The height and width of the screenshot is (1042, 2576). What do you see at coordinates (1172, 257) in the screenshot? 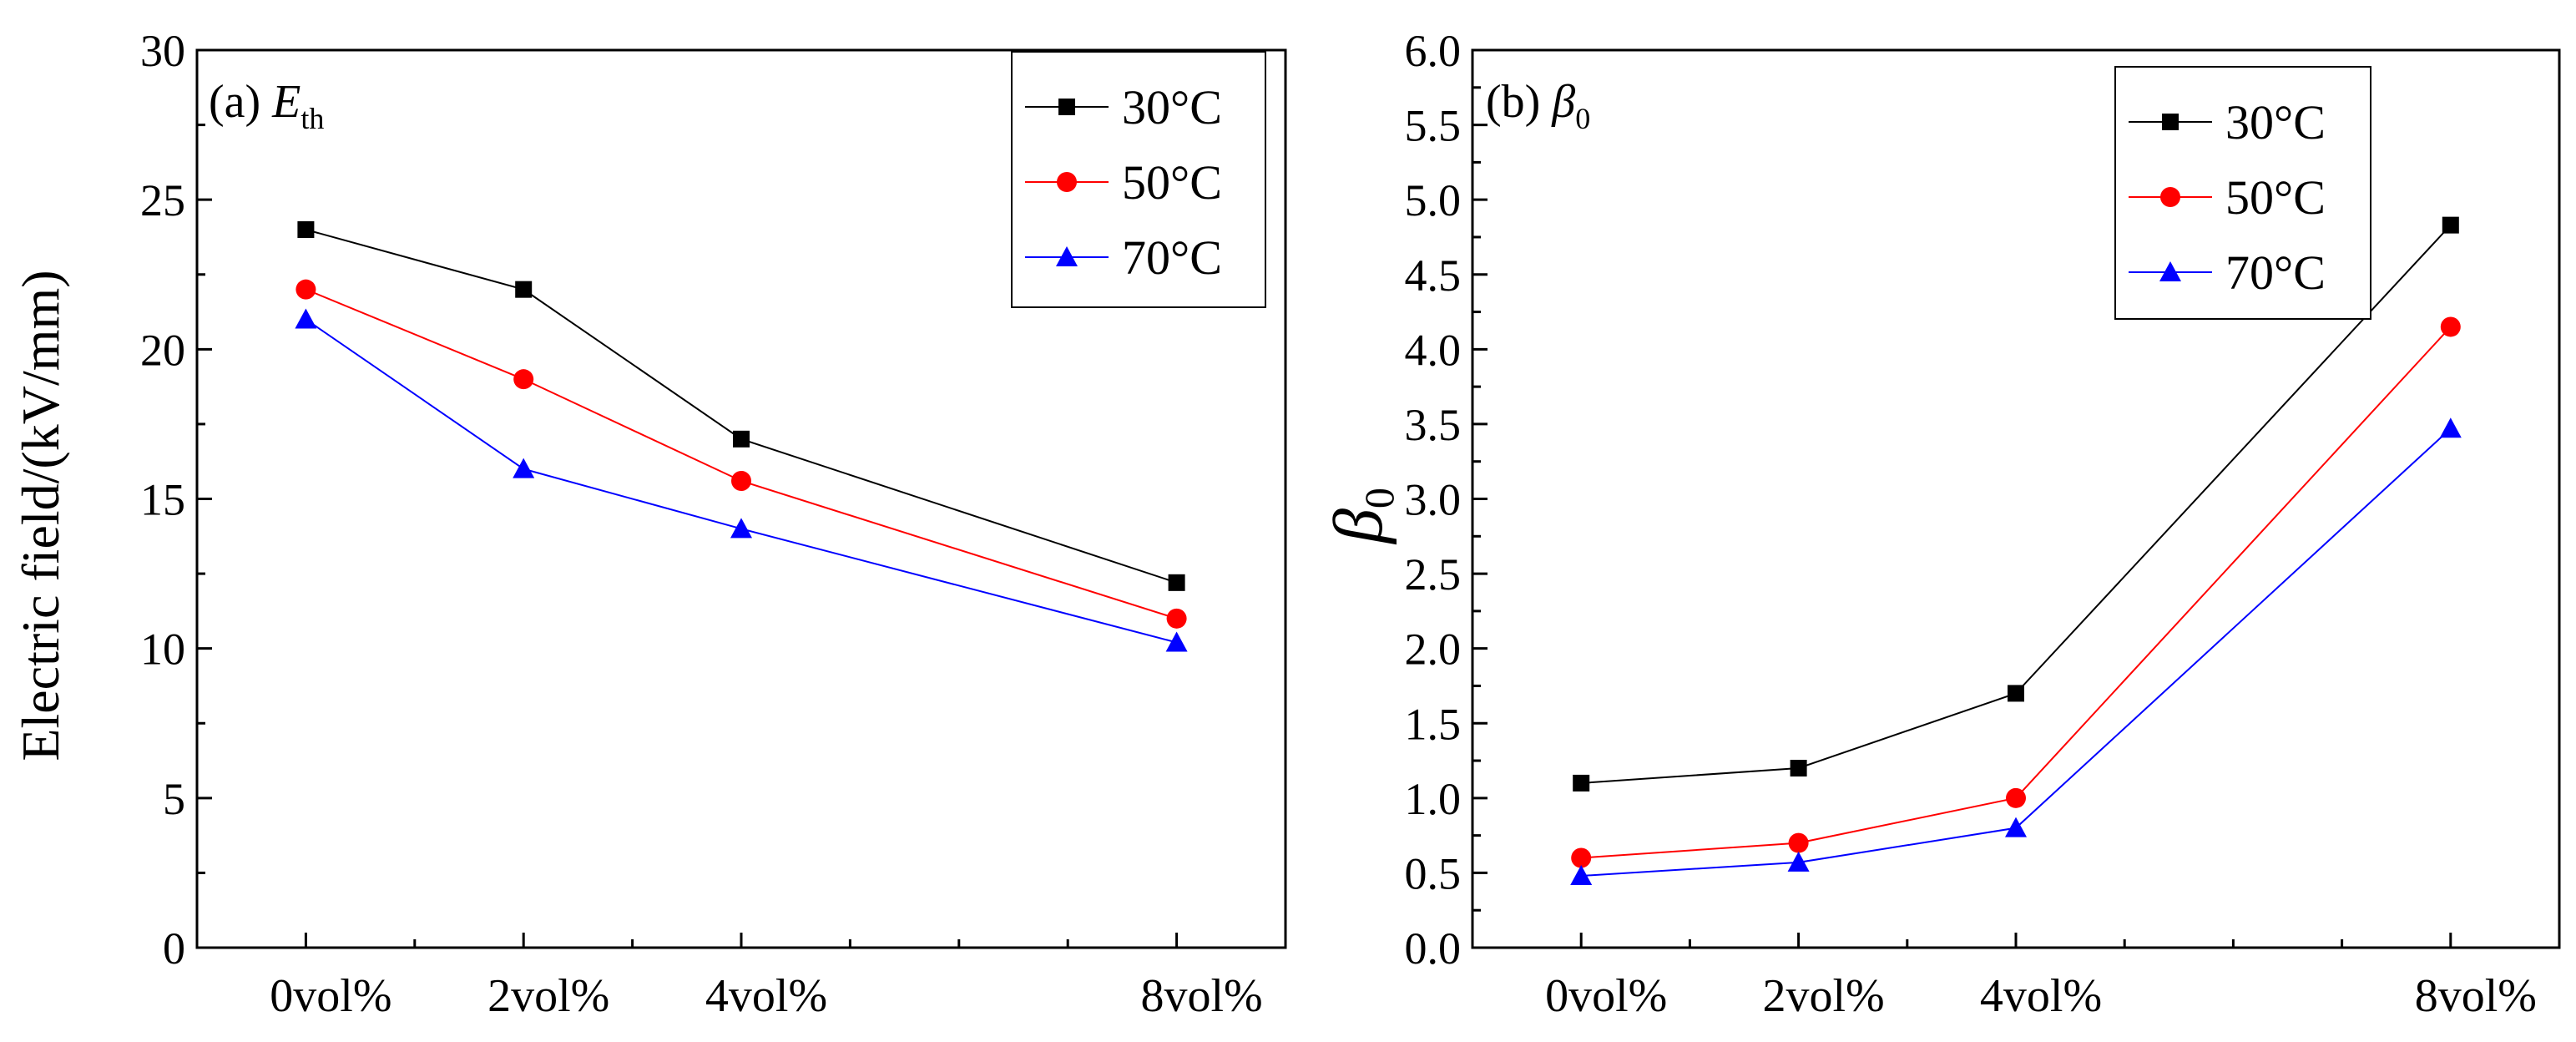
I see `panel-a-legend-label: 70°C` at bounding box center [1172, 257].